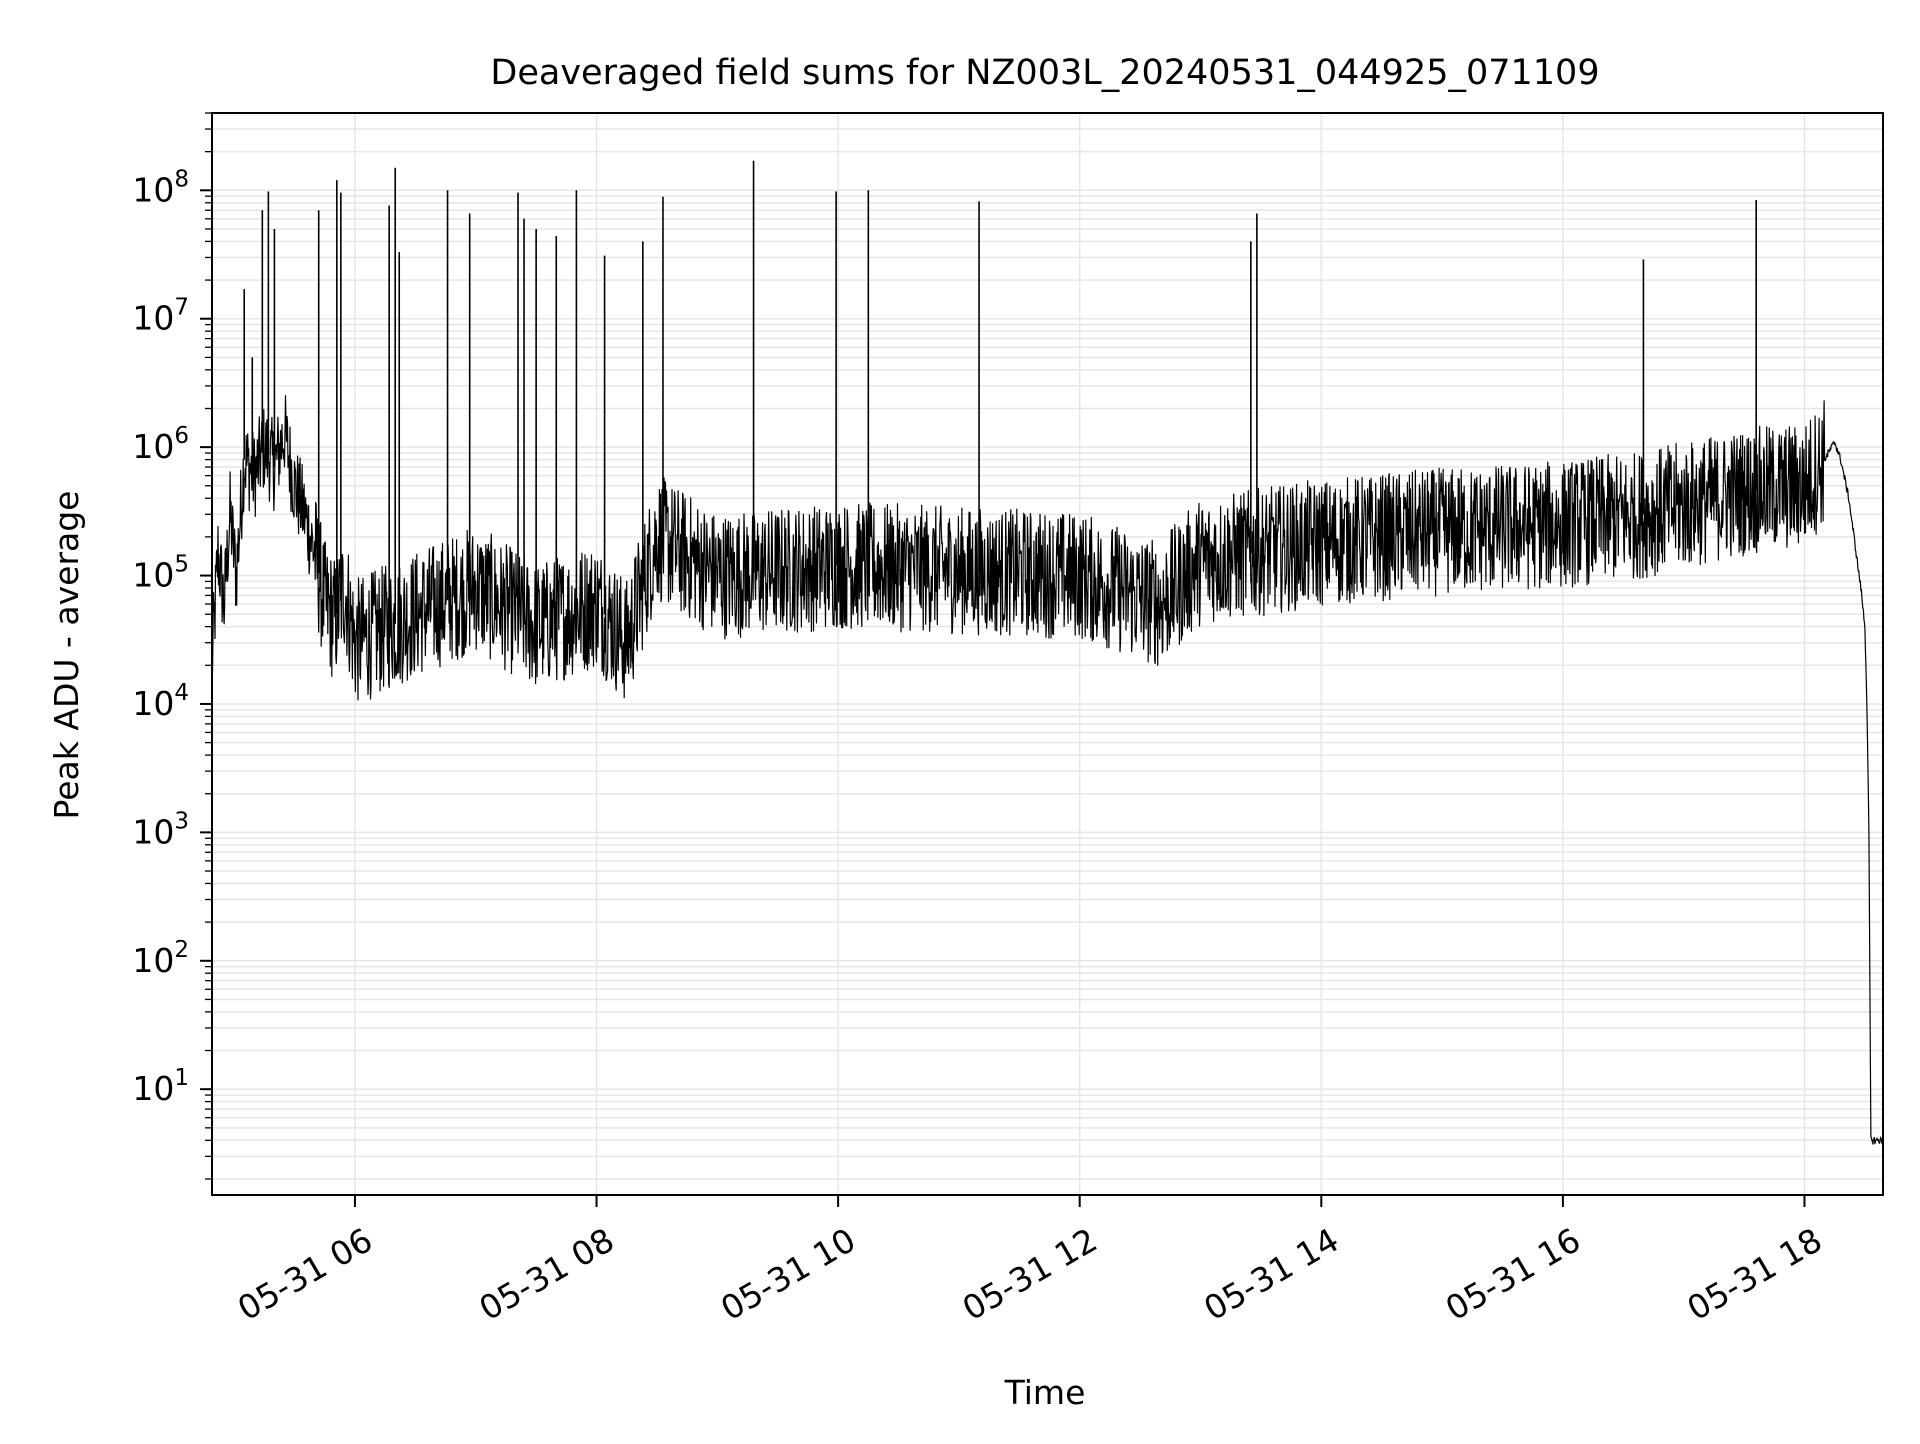 The image size is (1920, 1444). What do you see at coordinates (181, 308) in the screenshot?
I see `y-tick-exponent: 7` at bounding box center [181, 308].